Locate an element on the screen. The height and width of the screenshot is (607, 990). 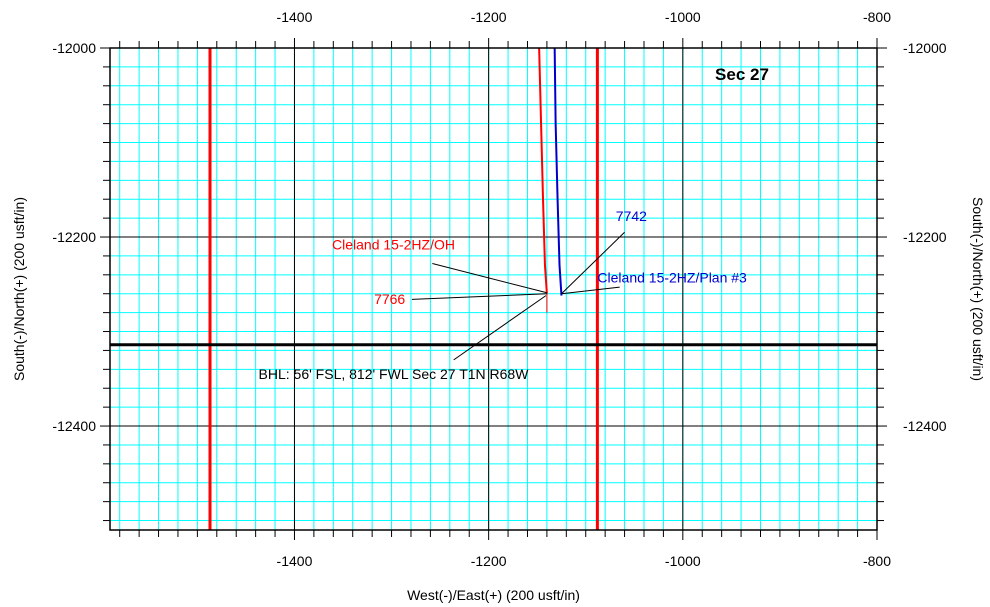
x-tick-label-top: -1000 is located at coordinates (683, 17).